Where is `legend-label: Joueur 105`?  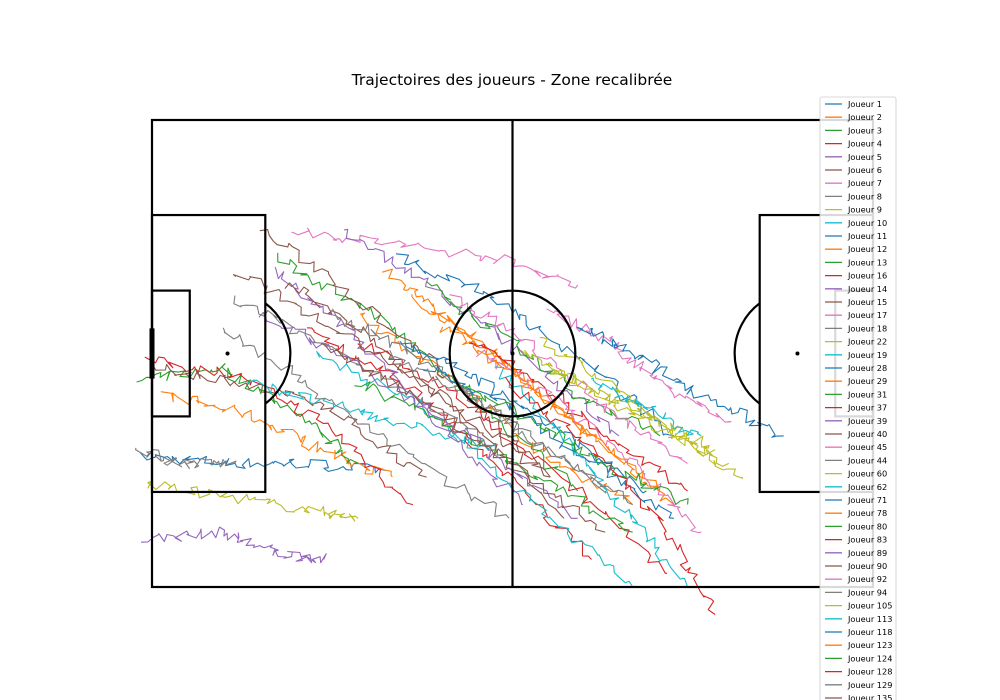 legend-label: Joueur 105 is located at coordinates (869, 606).